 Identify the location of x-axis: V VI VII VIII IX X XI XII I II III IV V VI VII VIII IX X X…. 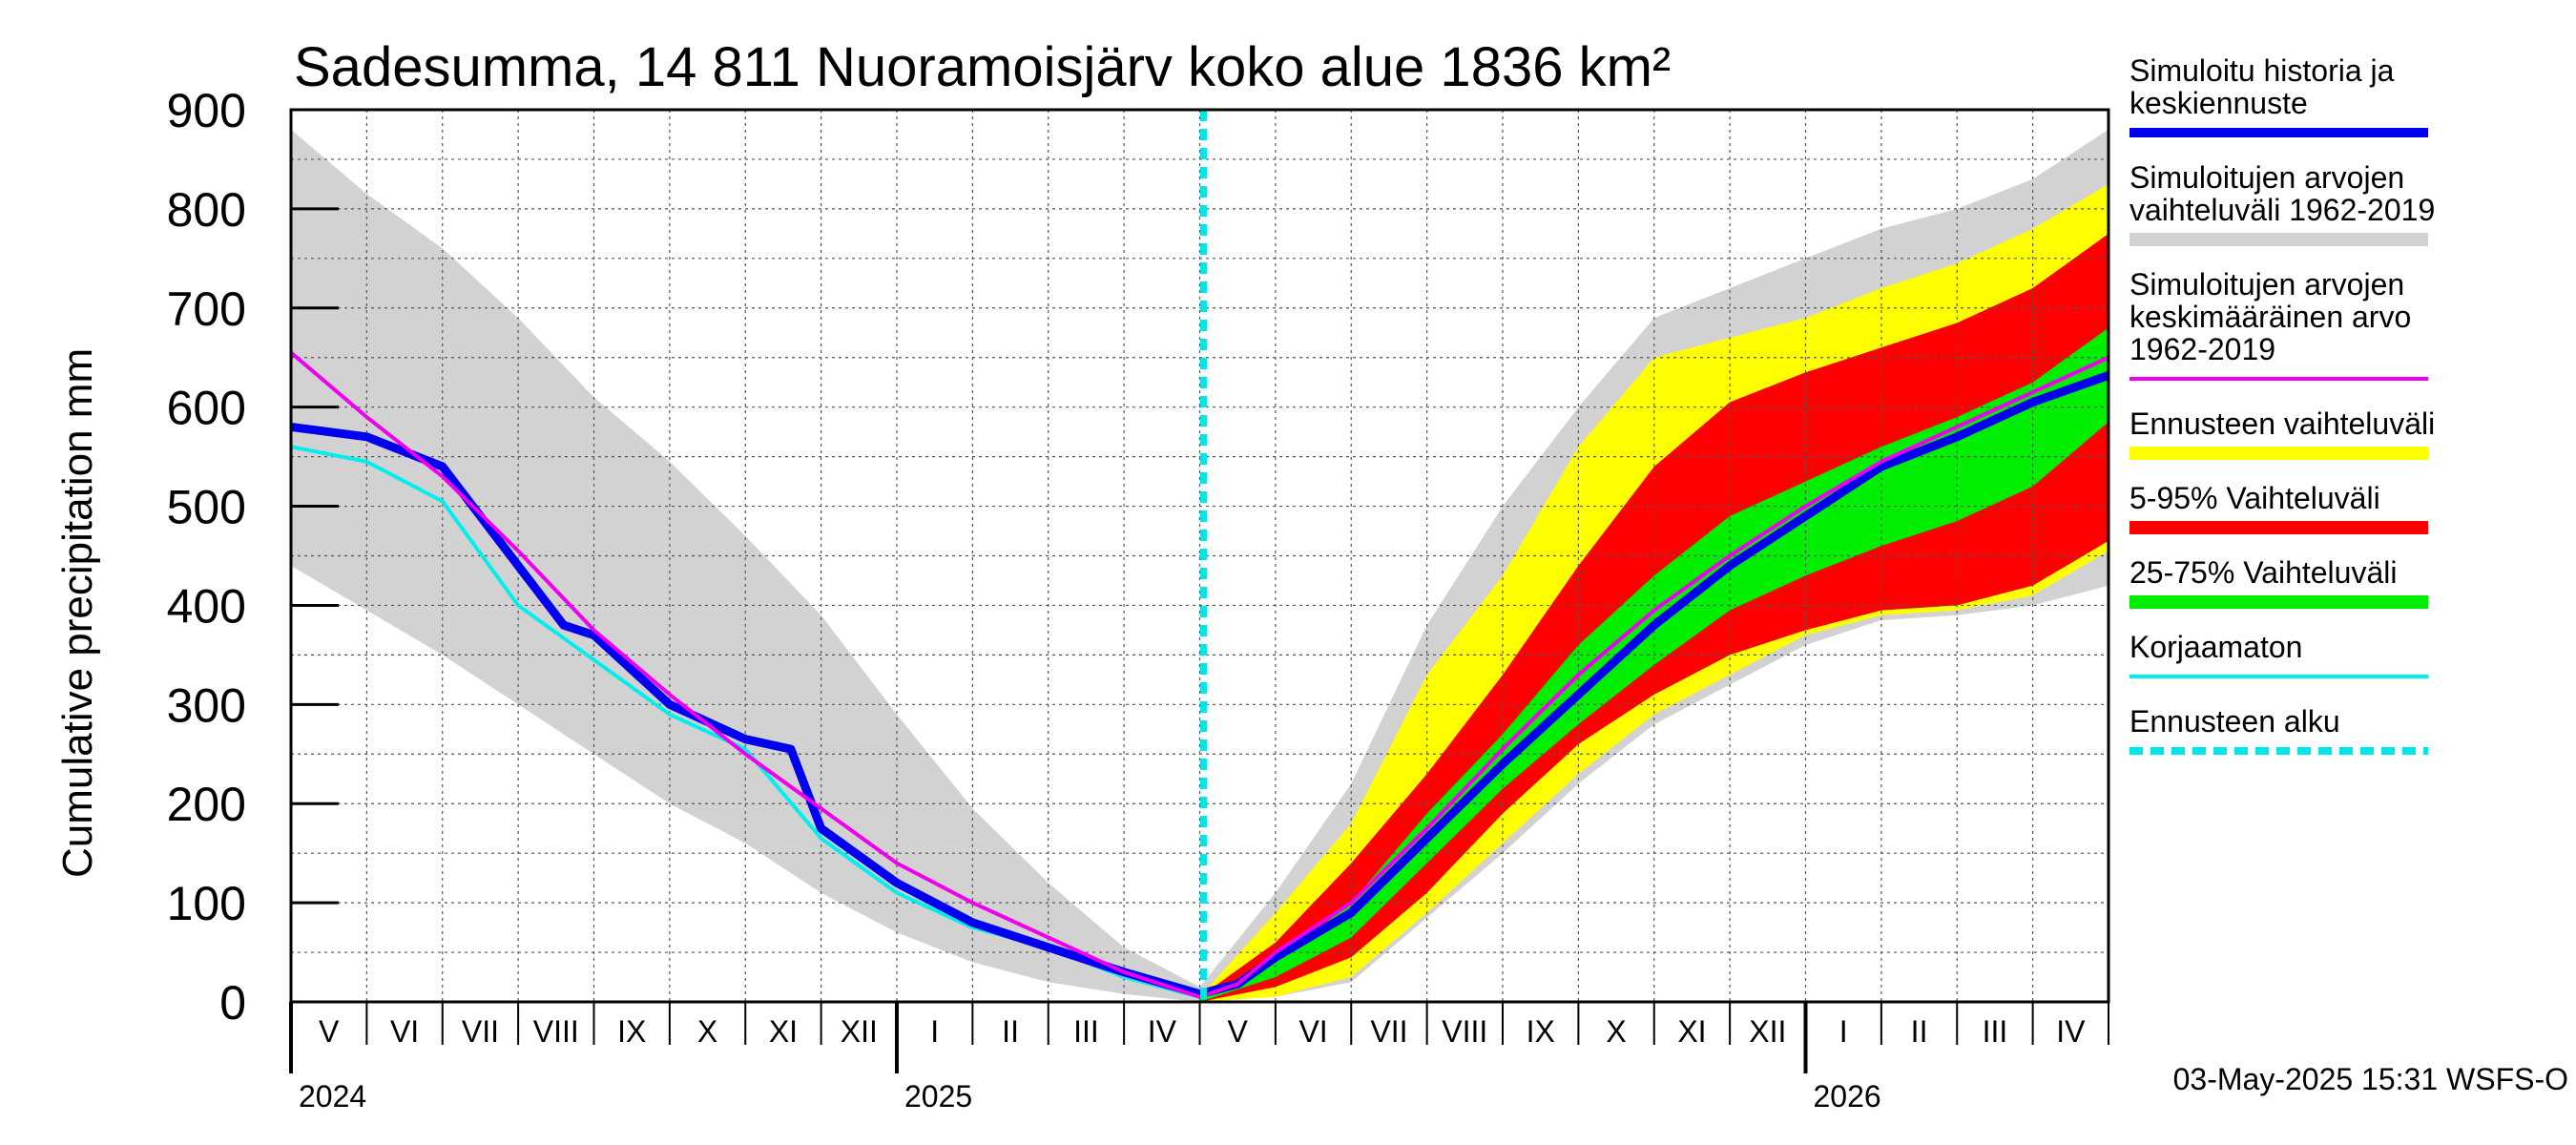
(1199, 1058).